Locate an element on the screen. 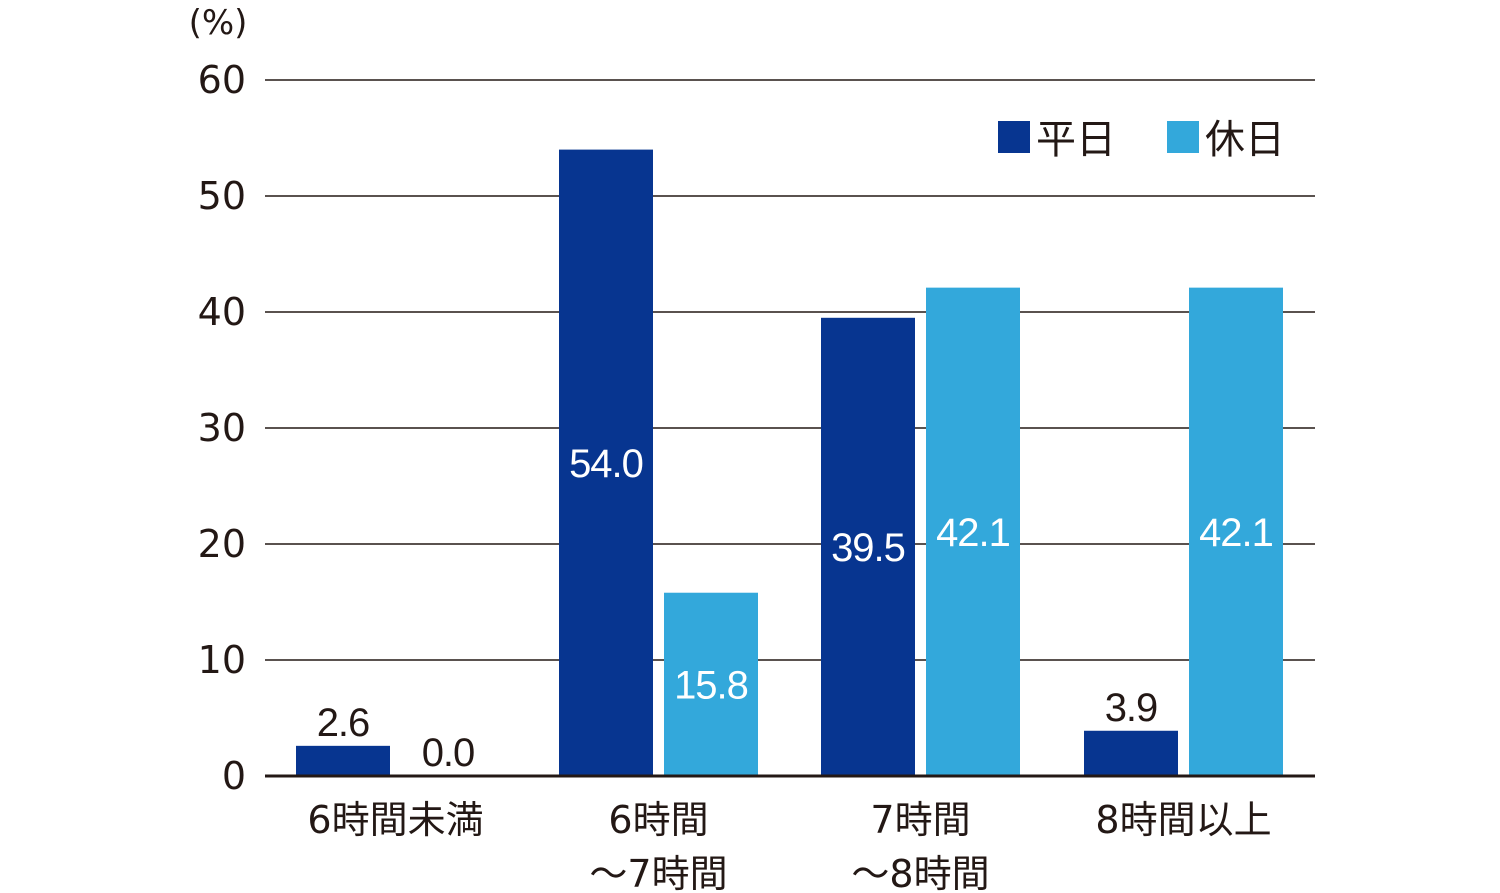  y-tick-labels: 0 10 20 30 40 50 60 is located at coordinates (222, 428).